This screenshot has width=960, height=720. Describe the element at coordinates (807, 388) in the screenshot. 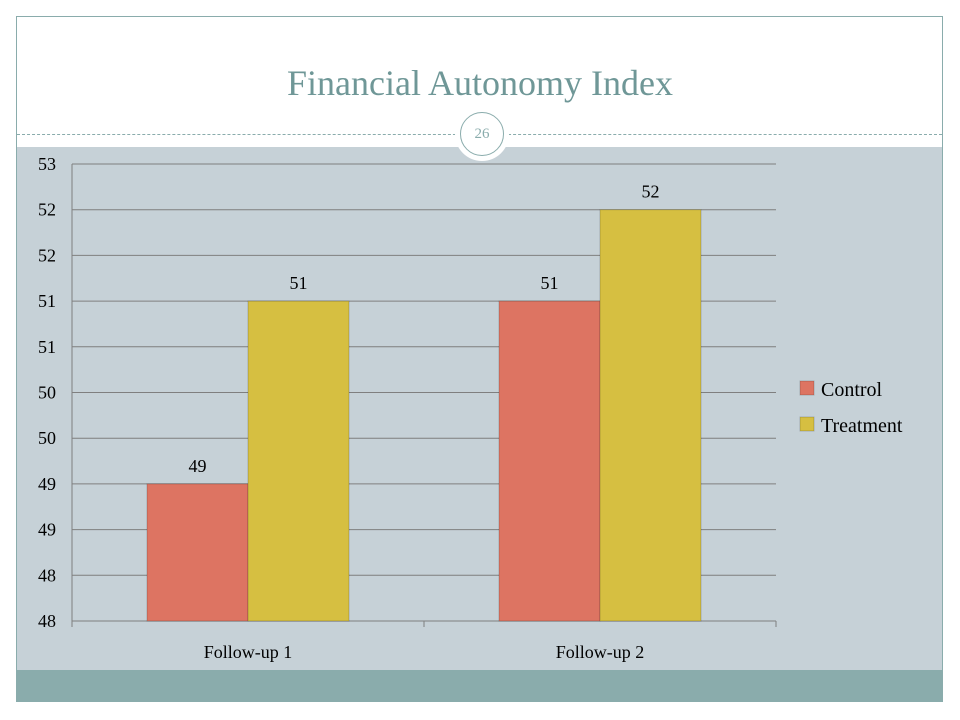

I see `legend-swatch-control` at that location.